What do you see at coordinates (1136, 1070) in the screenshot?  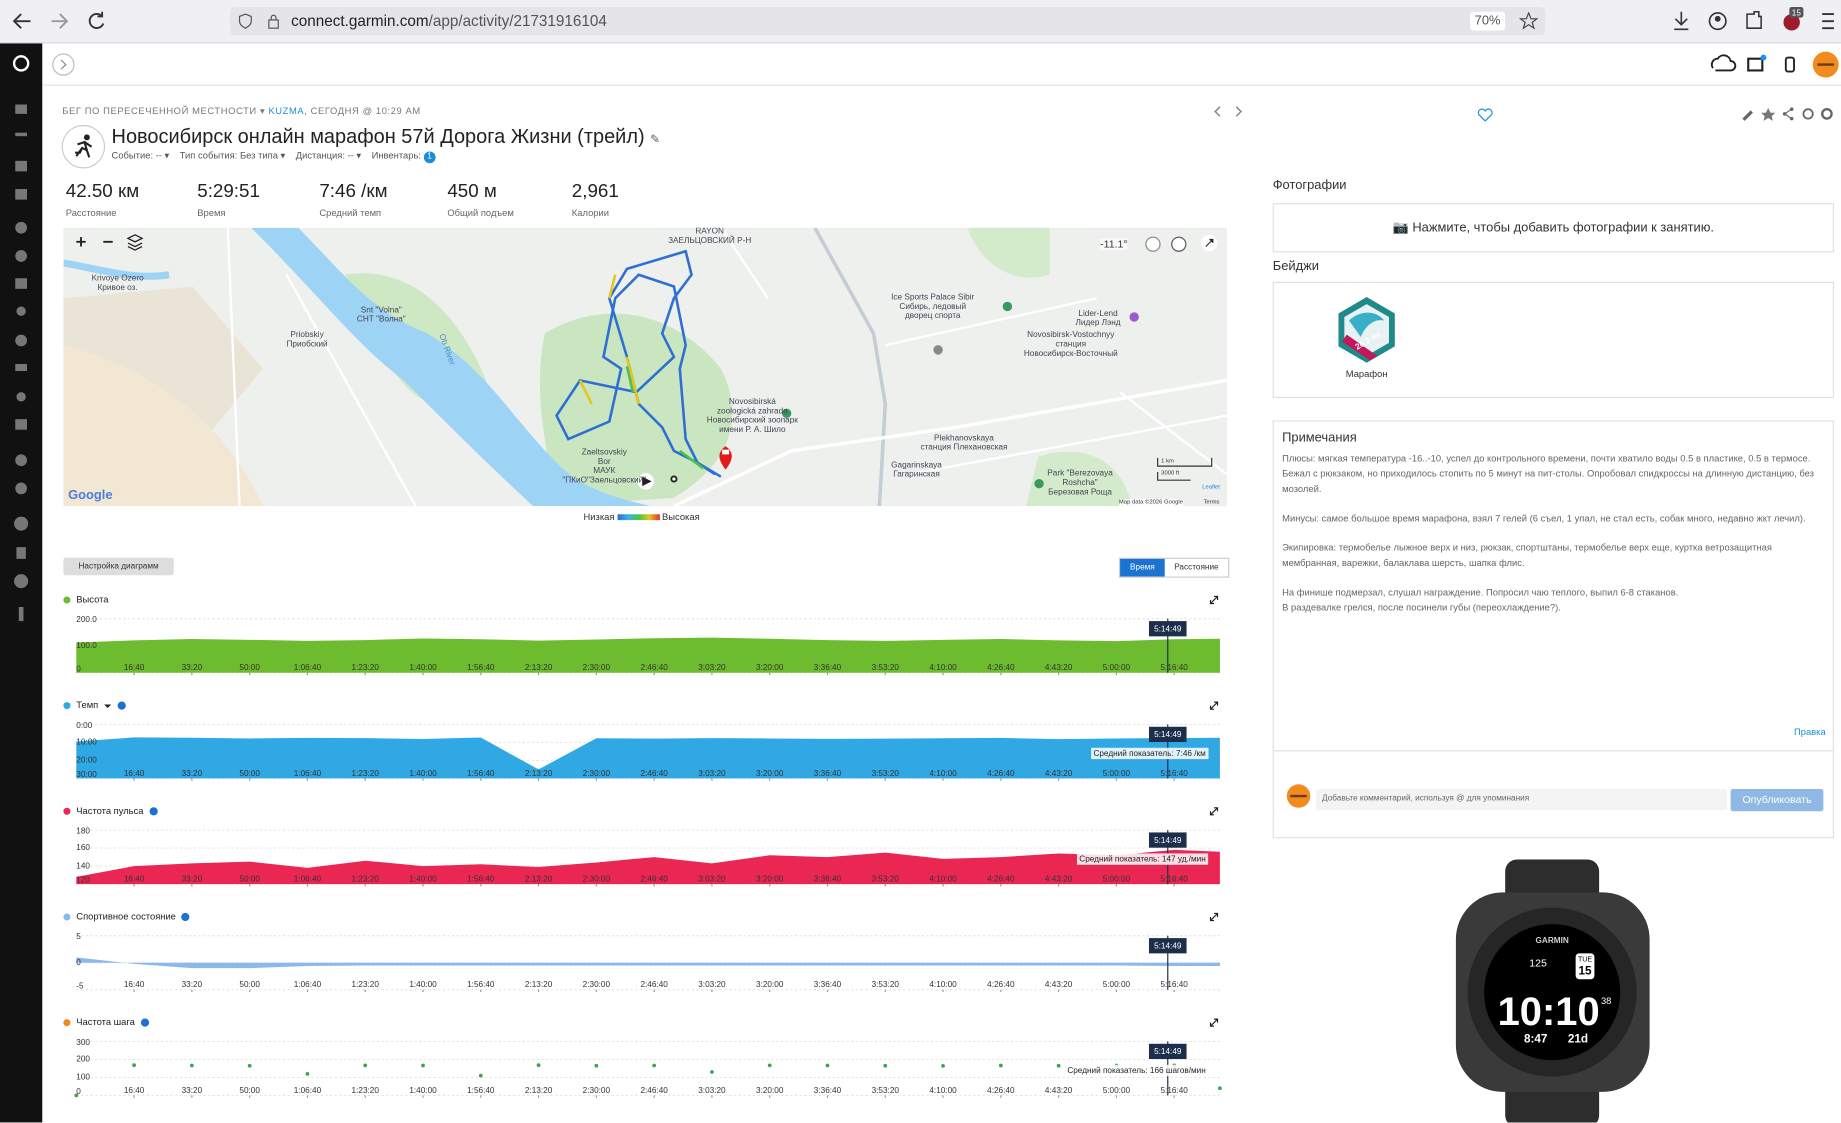 I see `average-label: Средний показатель: 166 шагов/мин` at bounding box center [1136, 1070].